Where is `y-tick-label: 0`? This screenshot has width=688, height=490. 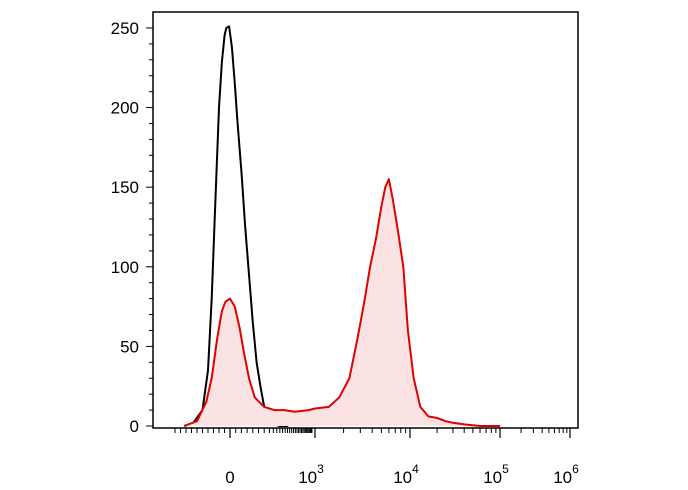 y-tick-label: 0 is located at coordinates (134, 426).